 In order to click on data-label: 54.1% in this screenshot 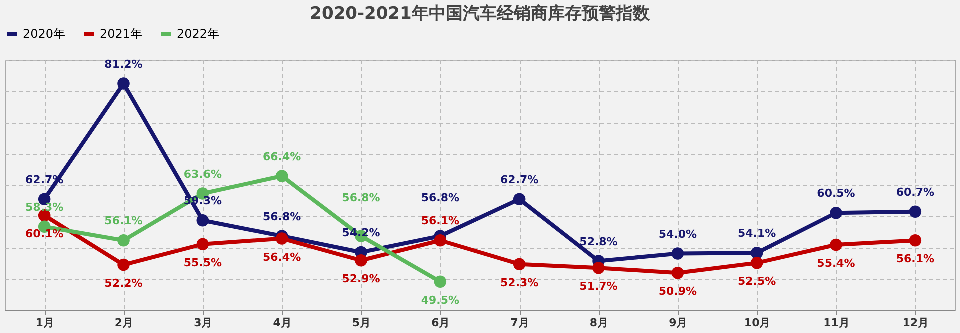, I will do `click(757, 233)`.